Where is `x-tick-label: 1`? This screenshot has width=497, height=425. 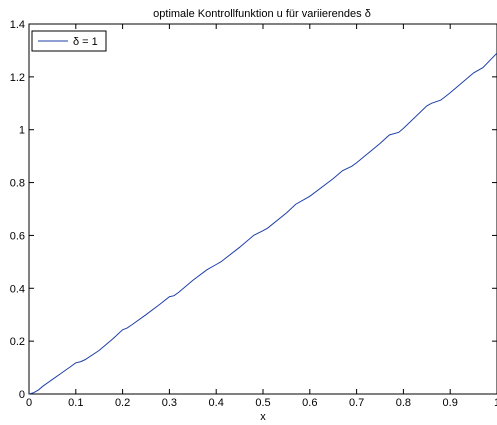 x-tick-label: 1 is located at coordinates (495, 403).